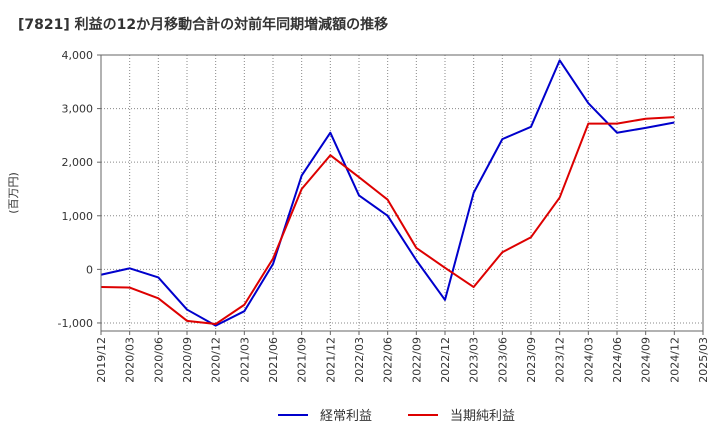 Image resolution: width=720 pixels, height=440 pixels. What do you see at coordinates (359, 360) in the screenshot?
I see `x-tick-label: 2022/03` at bounding box center [359, 360].